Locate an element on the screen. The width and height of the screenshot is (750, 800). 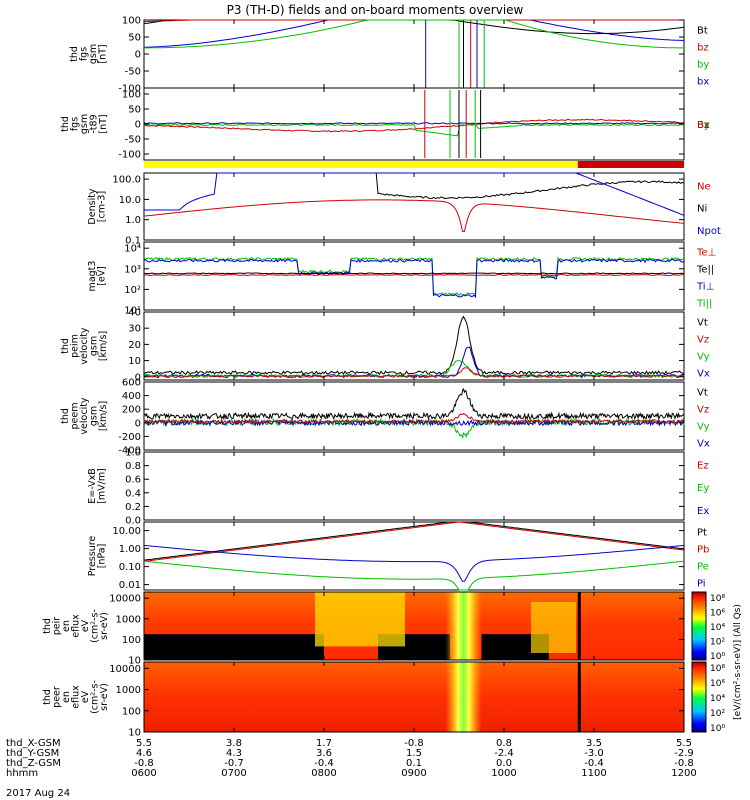
region-bar is located at coordinates (414, 164).